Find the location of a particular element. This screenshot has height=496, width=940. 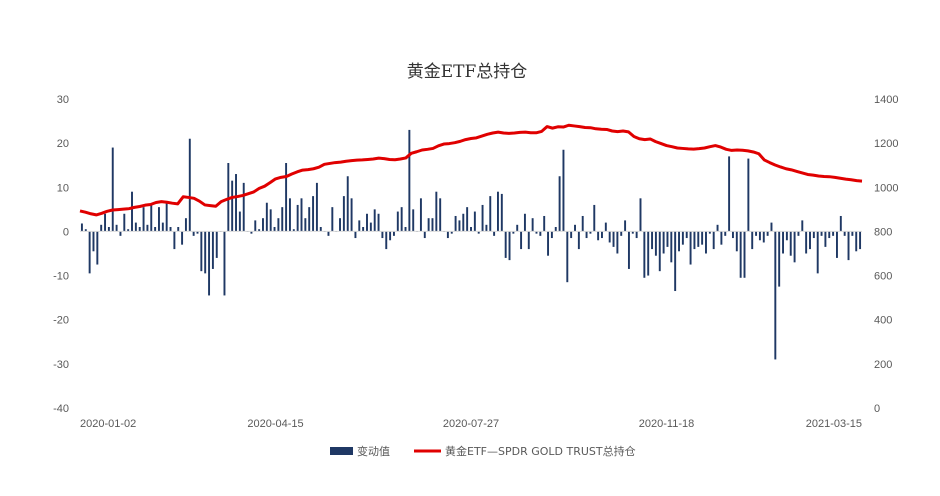

left-tick-label: -30 is located at coordinates (61, 365).